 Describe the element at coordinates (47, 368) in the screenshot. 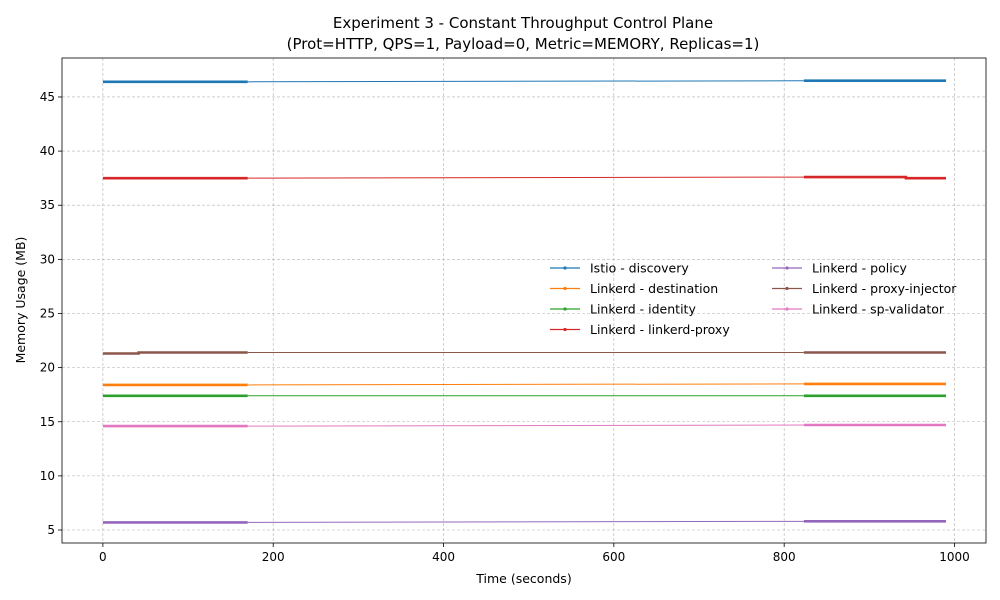

I see `y-tick-label: 20` at that location.